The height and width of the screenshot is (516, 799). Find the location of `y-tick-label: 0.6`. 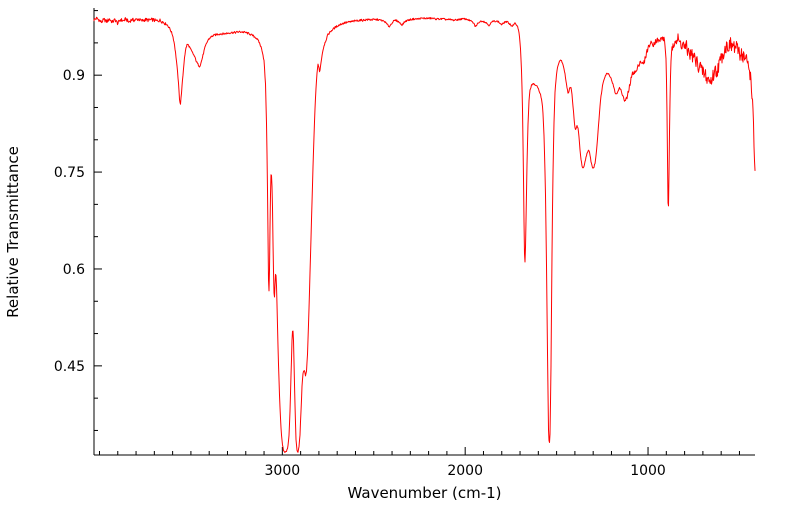

y-tick-label: 0.6 is located at coordinates (74, 270).